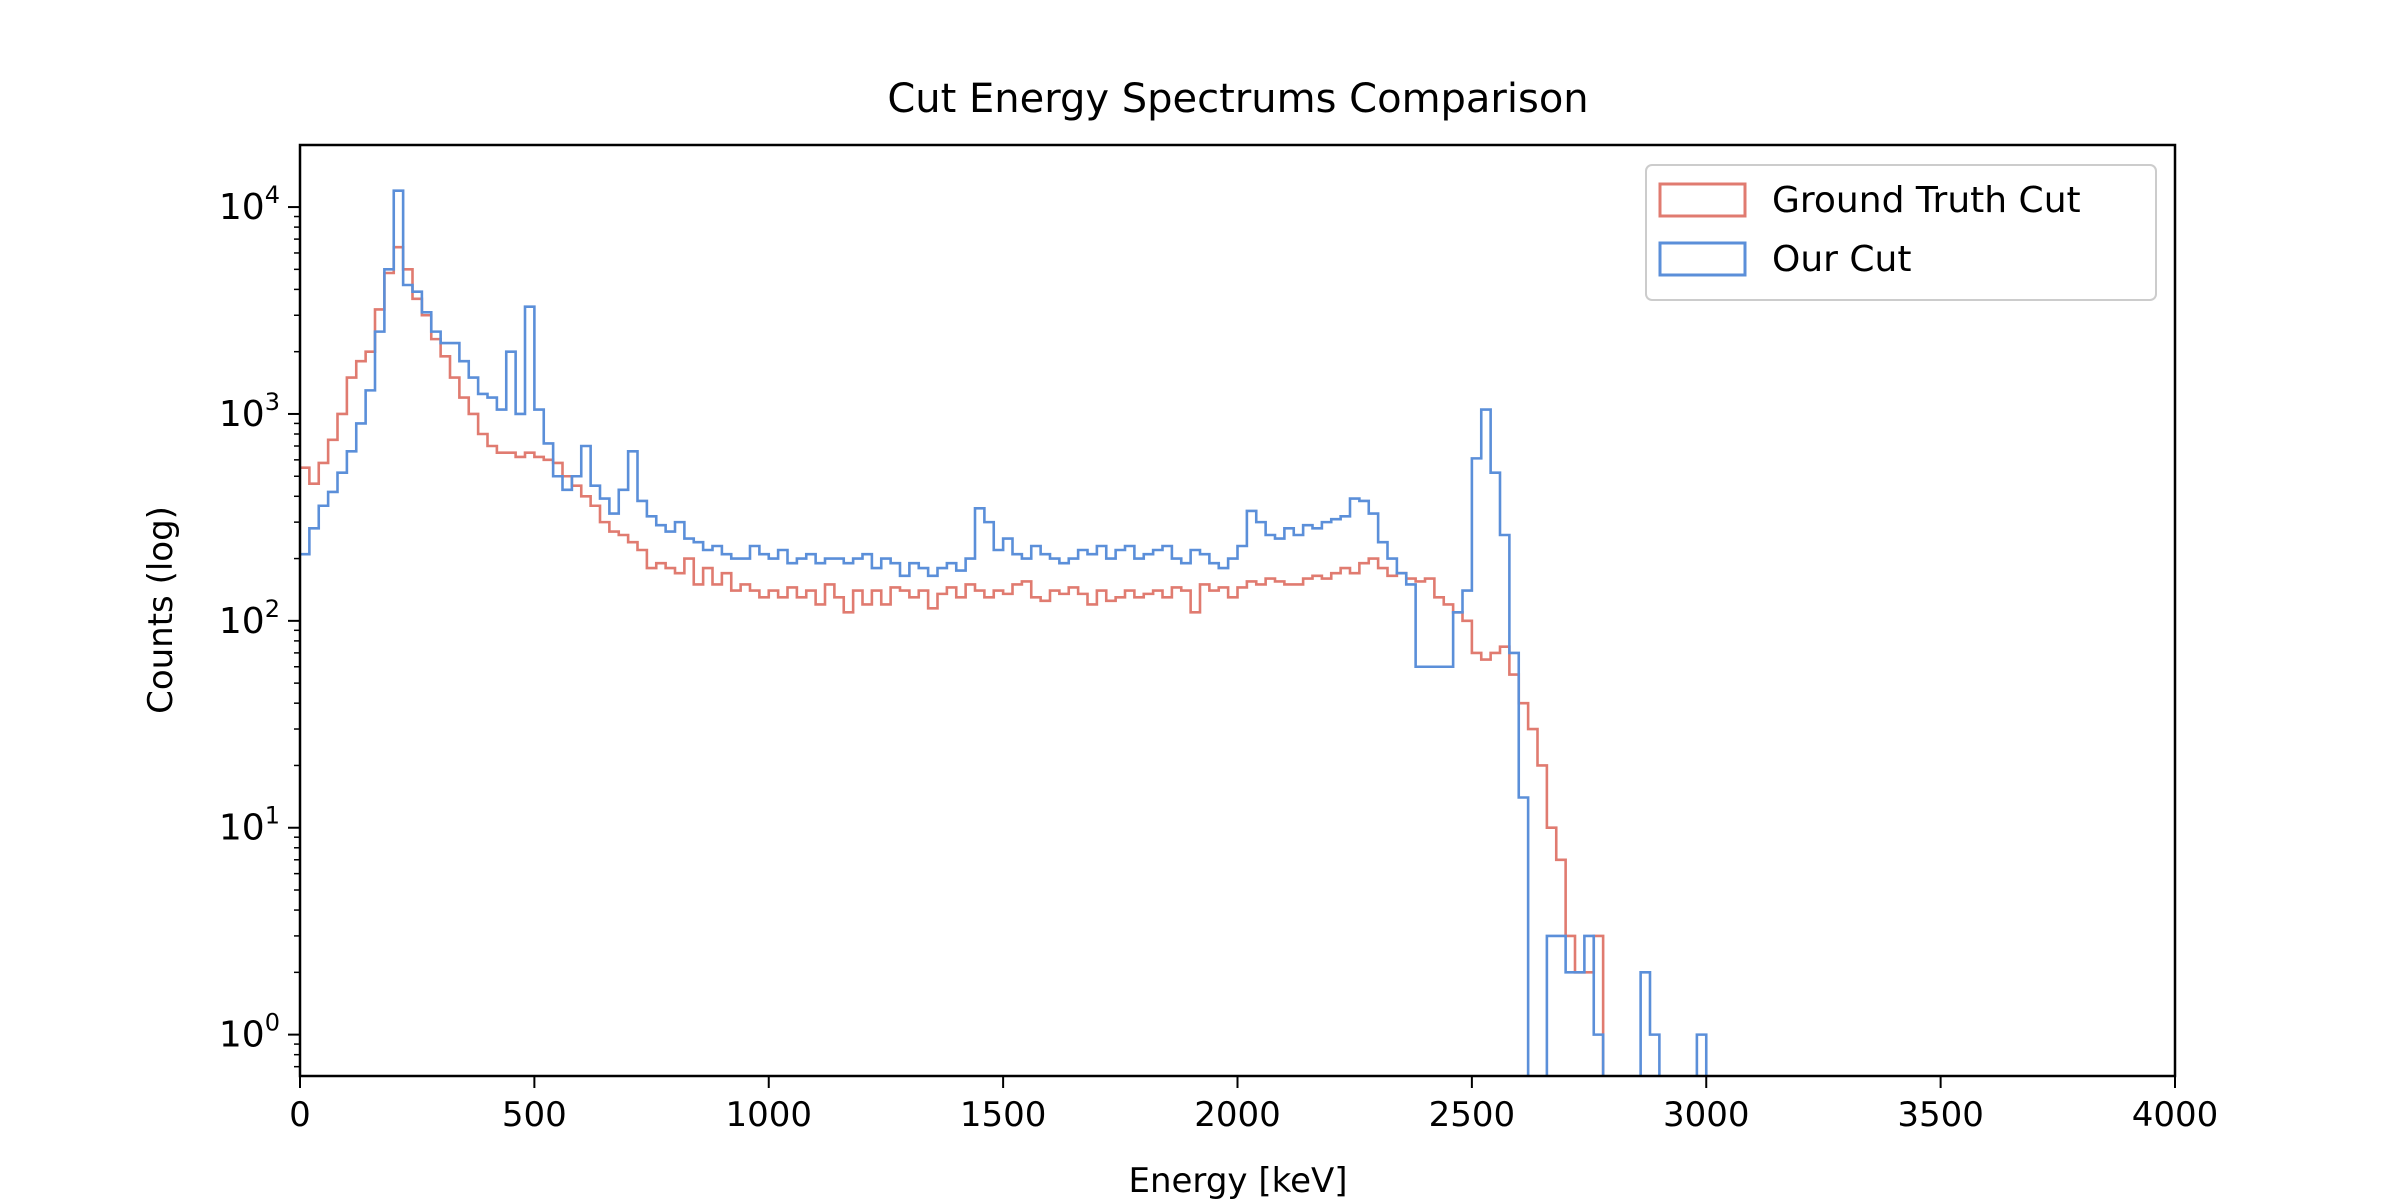 The width and height of the screenshot is (2400, 1200). Describe the element at coordinates (2175, 1115) in the screenshot. I see `x-tick-label: 4000` at that location.